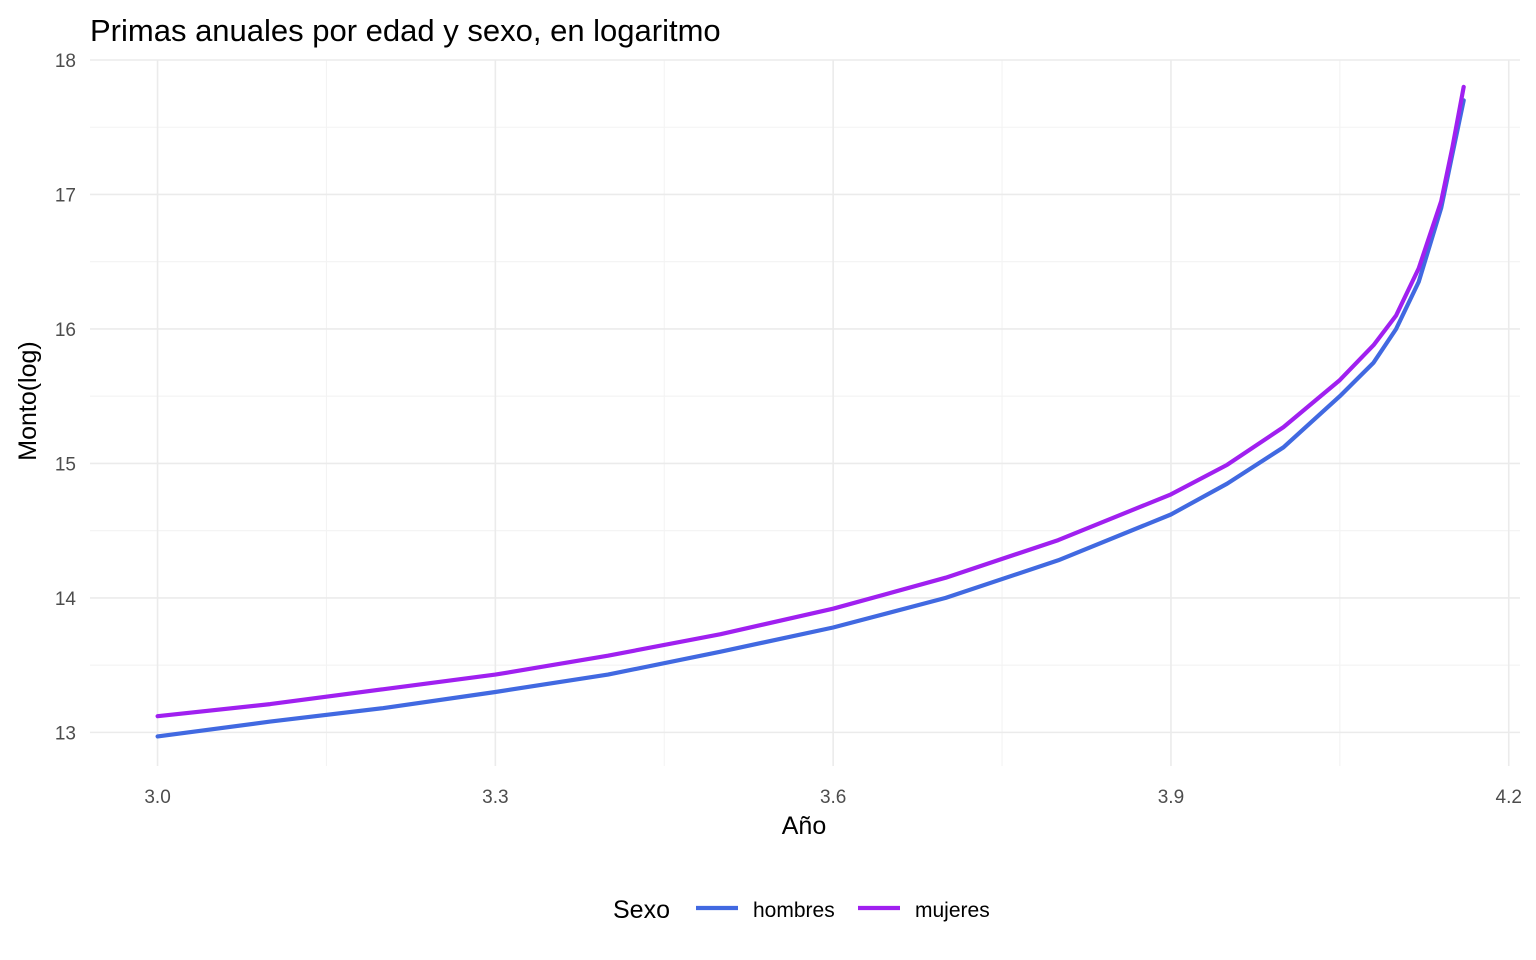 The width and height of the screenshot is (1536, 960). I want to click on y-axis-title: Monto(log), so click(28, 401).